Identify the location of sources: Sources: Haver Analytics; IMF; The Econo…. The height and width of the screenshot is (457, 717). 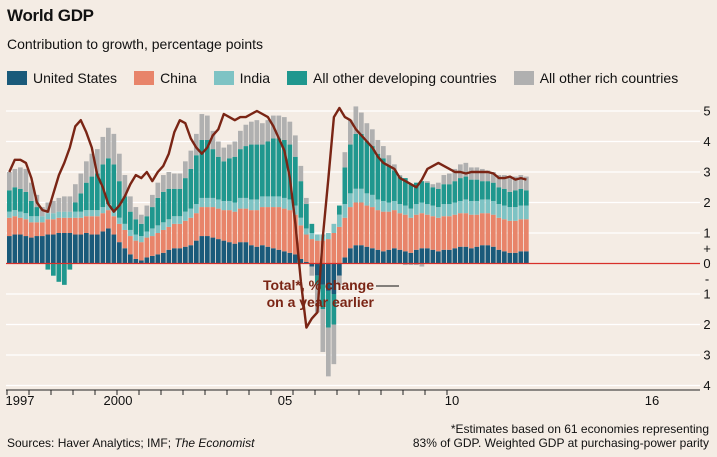
(130, 443).